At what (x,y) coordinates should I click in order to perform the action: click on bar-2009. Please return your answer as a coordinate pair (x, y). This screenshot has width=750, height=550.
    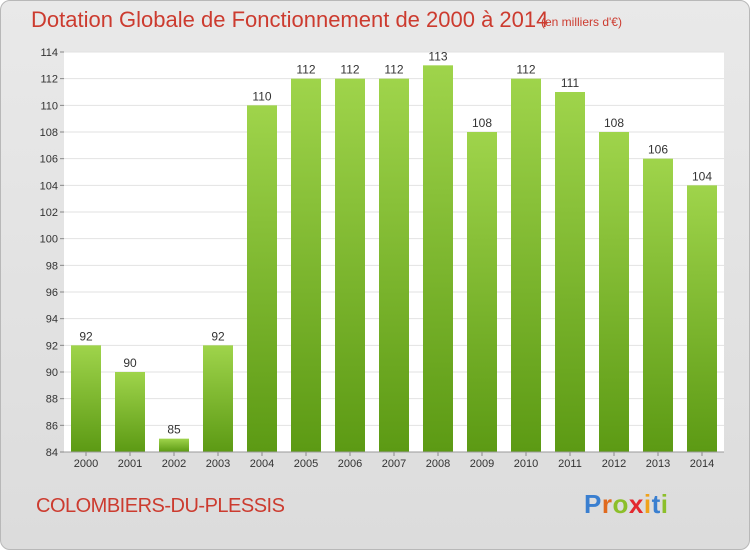
    Looking at the image, I should click on (482, 292).